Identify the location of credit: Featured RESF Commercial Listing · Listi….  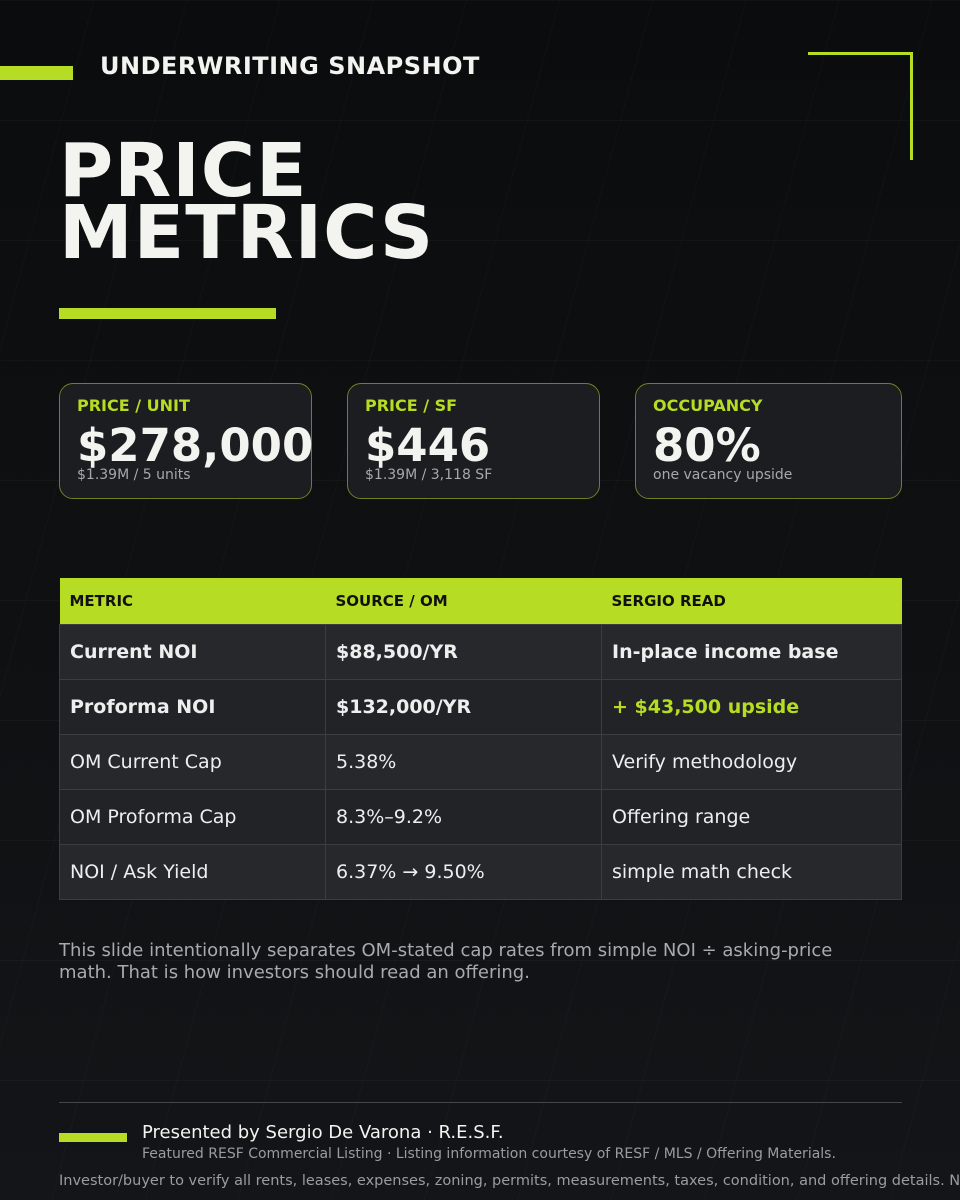
(489, 1154).